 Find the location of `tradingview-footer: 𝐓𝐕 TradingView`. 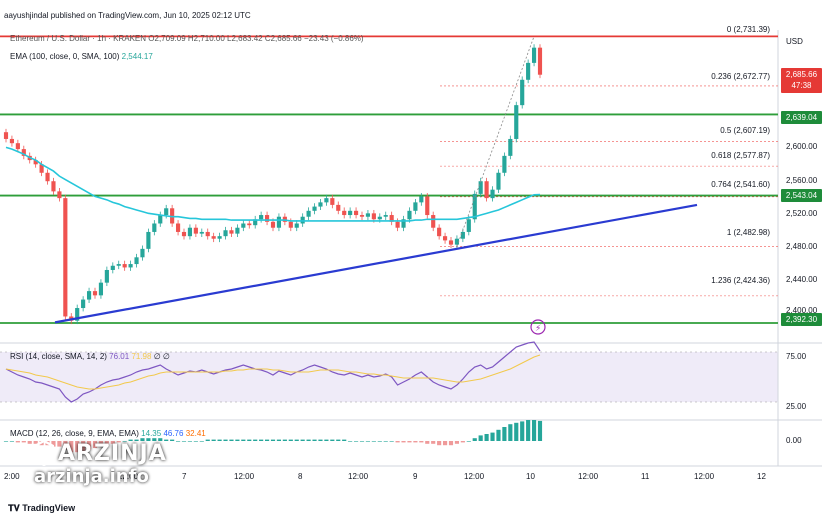

tradingview-footer: 𝐓𝐕 TradingView is located at coordinates (41, 508).